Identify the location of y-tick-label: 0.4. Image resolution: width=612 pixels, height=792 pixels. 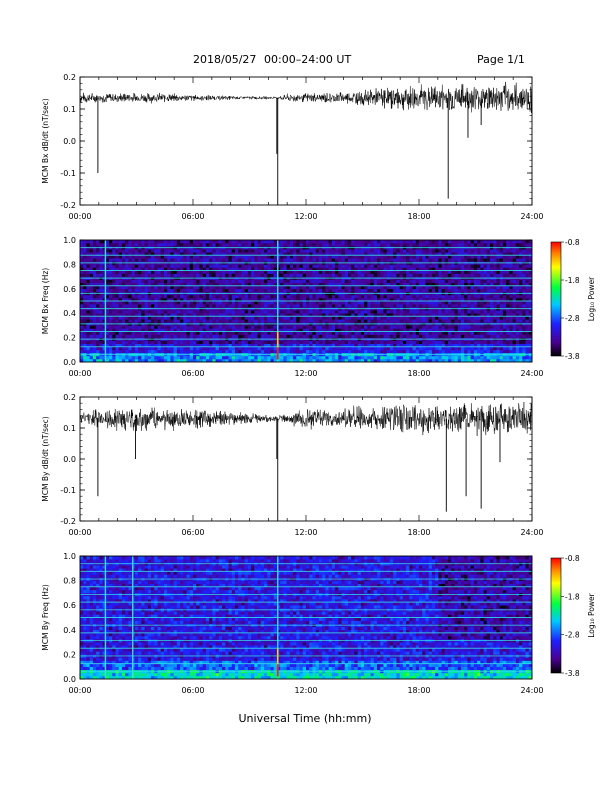
(69, 313).